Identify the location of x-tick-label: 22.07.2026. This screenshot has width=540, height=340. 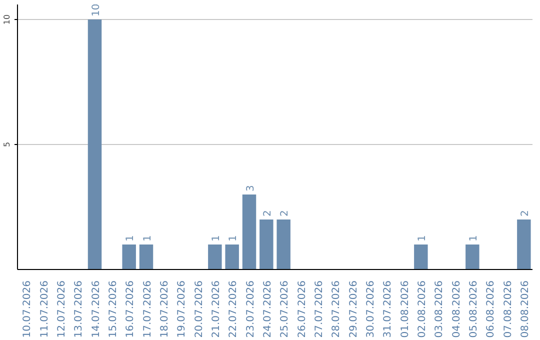
(234, 309).